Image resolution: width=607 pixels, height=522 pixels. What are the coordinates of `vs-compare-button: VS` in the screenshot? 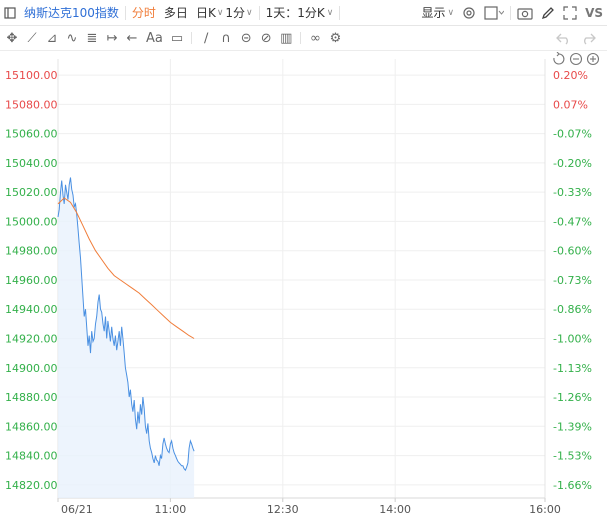 It's located at (594, 12).